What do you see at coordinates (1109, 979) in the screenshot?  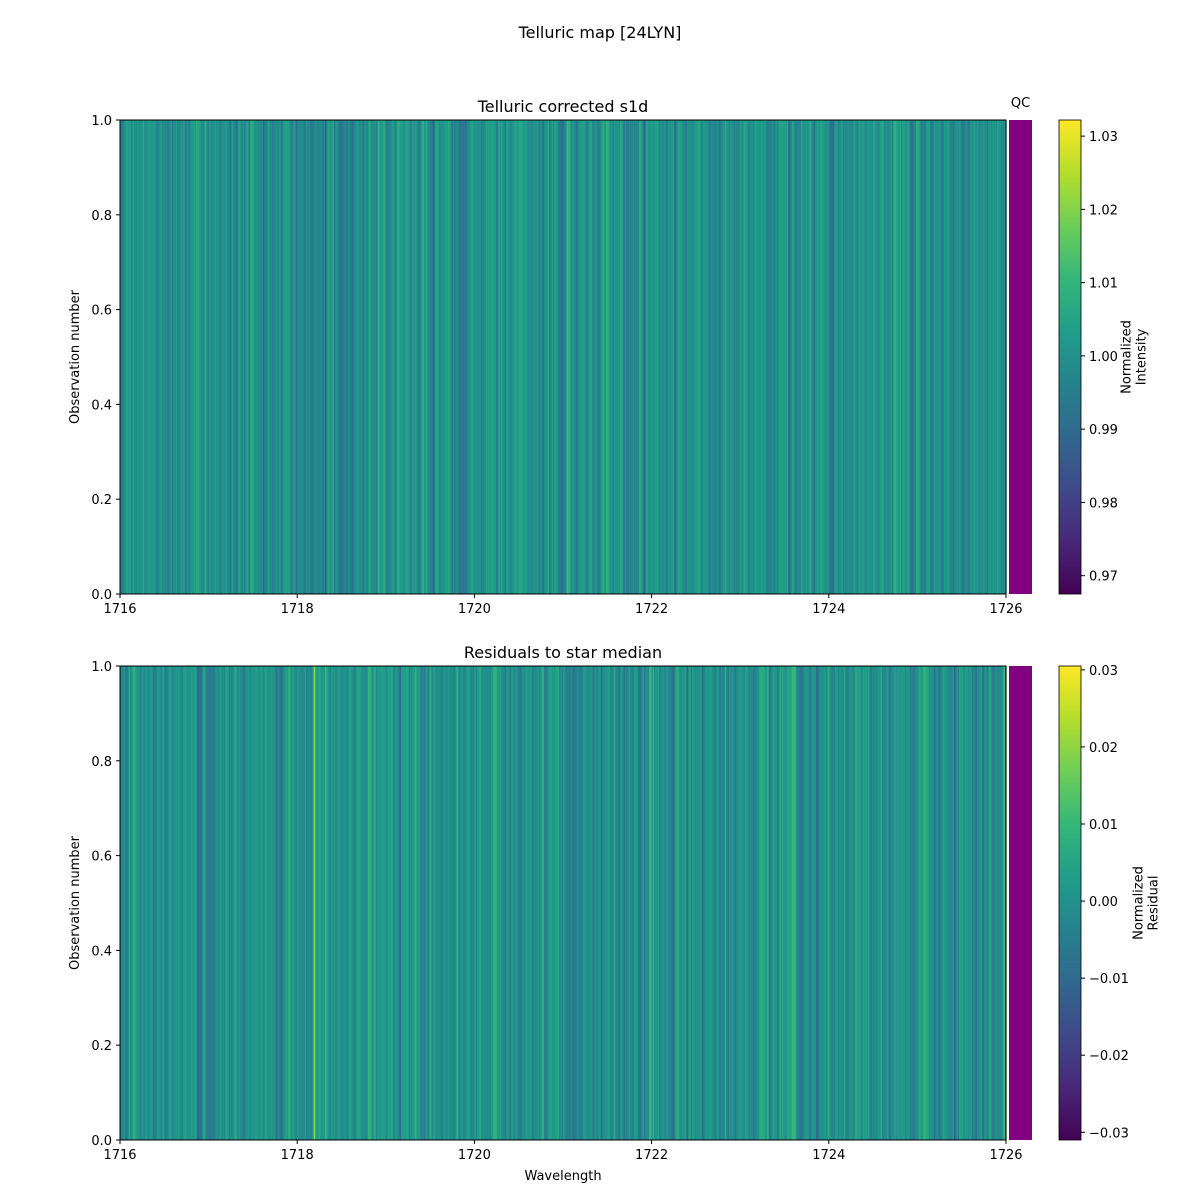 I see `colorbar-tick-label: −0.01` at bounding box center [1109, 979].